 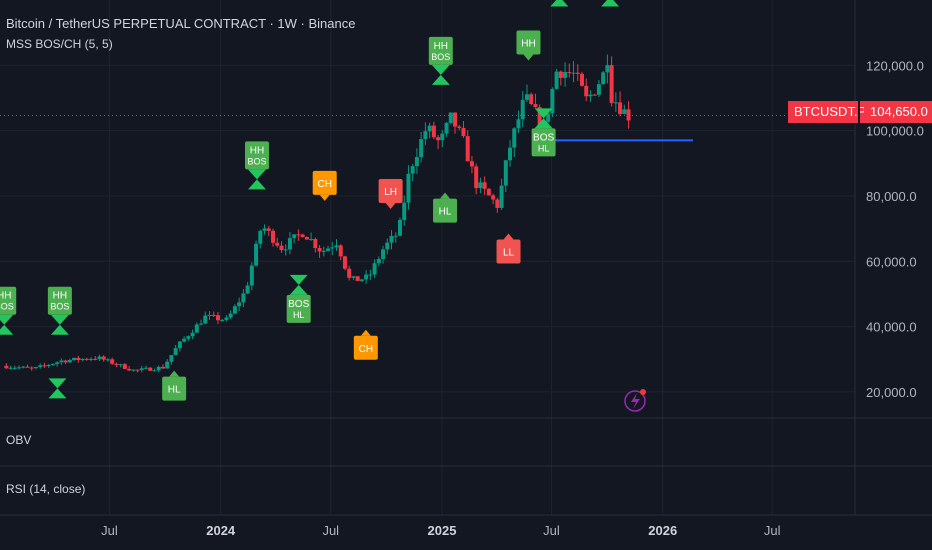 I want to click on label-subtext: HL, so click(x=299, y=315).